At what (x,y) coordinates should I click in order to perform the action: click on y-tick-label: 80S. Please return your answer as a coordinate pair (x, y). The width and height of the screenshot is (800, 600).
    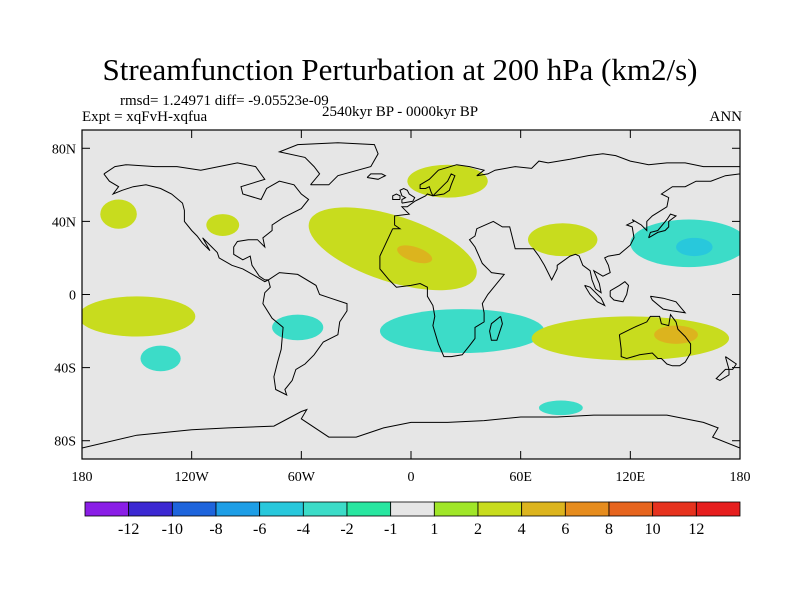
    Looking at the image, I should click on (65, 442).